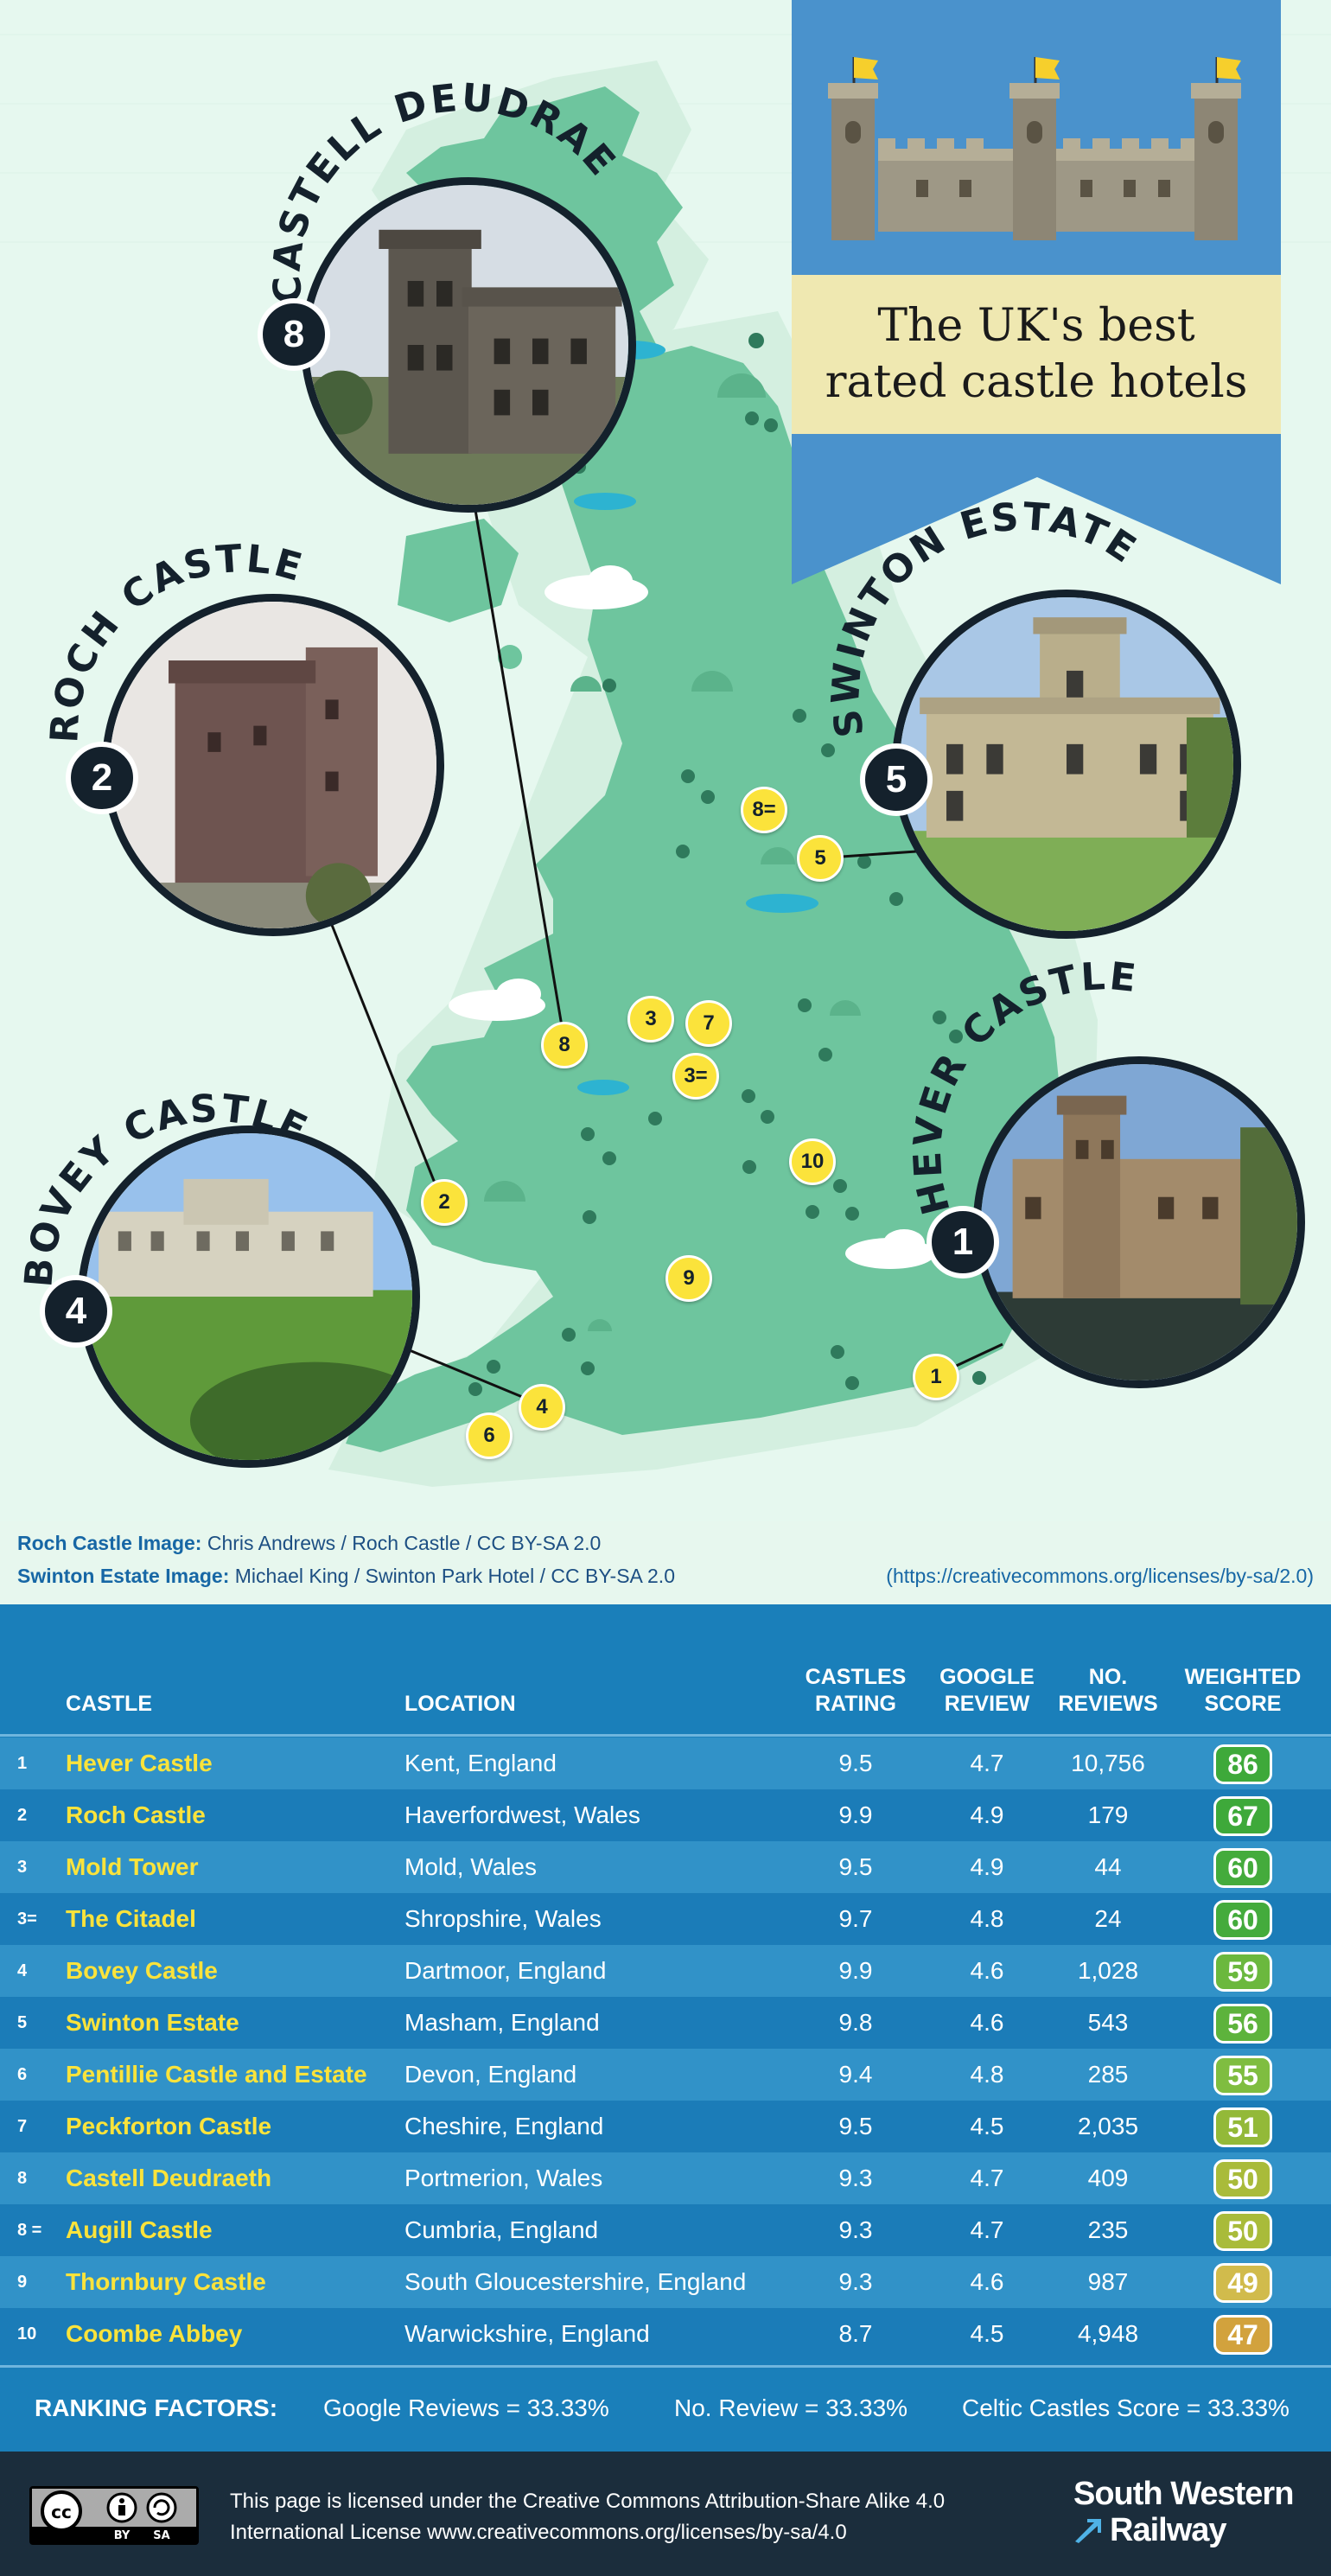 This screenshot has width=1331, height=2576. Describe the element at coordinates (1108, 2126) in the screenshot. I see `no-reviews-cell: 2,035` at that location.